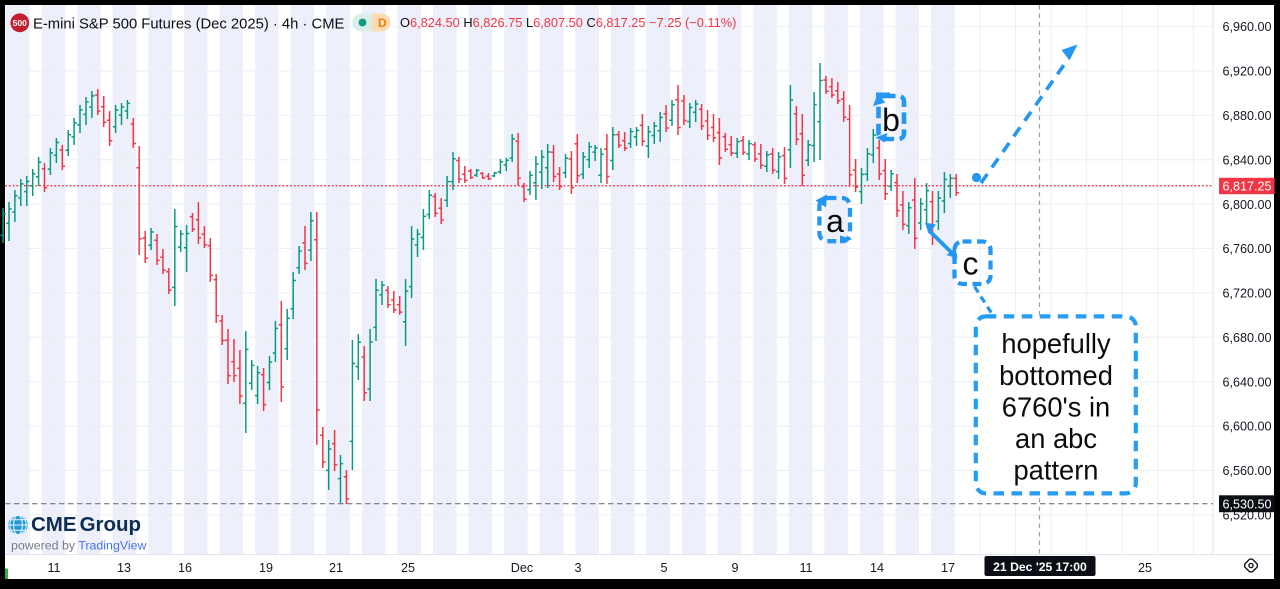 This screenshot has width=1280, height=589. I want to click on svg-text: 6,817.25, so click(1246, 187).